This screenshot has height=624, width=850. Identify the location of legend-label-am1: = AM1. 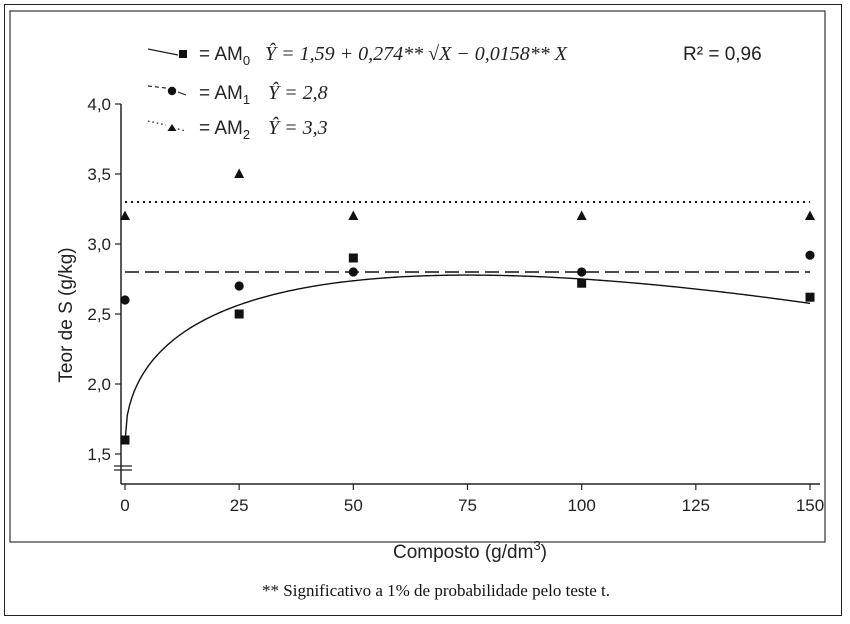
(224, 95).